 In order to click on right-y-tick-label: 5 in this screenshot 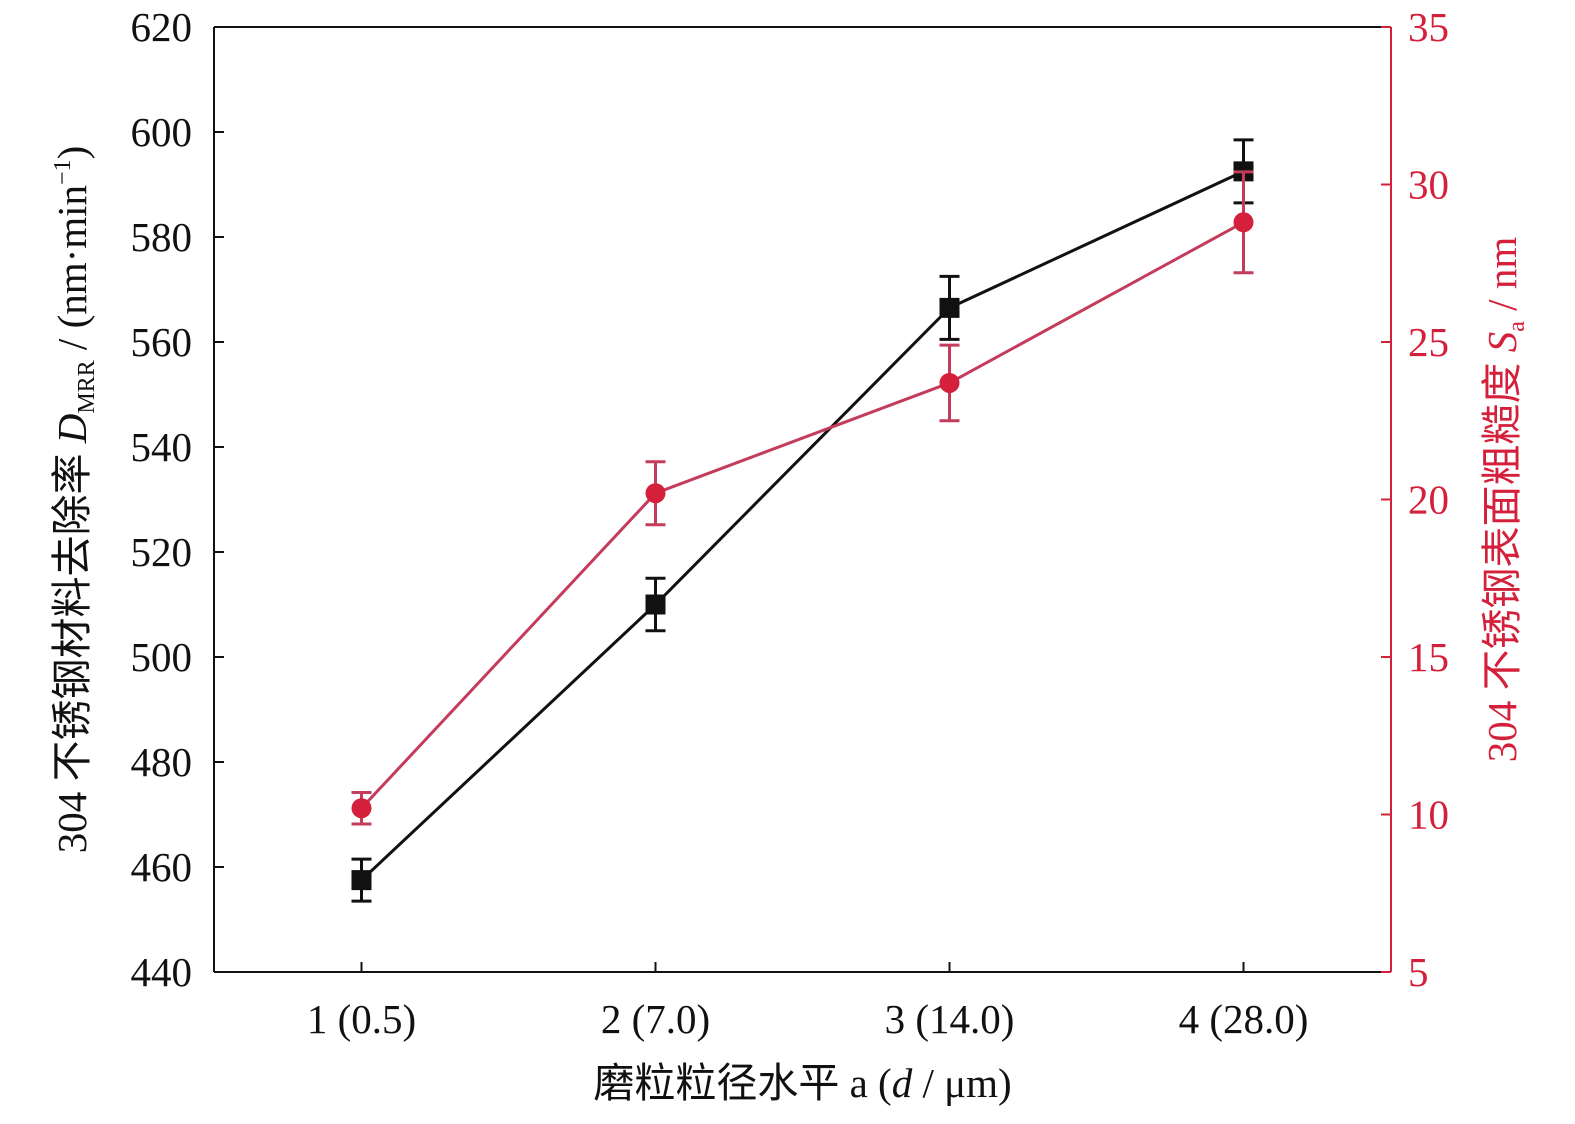, I will do `click(1418, 972)`.